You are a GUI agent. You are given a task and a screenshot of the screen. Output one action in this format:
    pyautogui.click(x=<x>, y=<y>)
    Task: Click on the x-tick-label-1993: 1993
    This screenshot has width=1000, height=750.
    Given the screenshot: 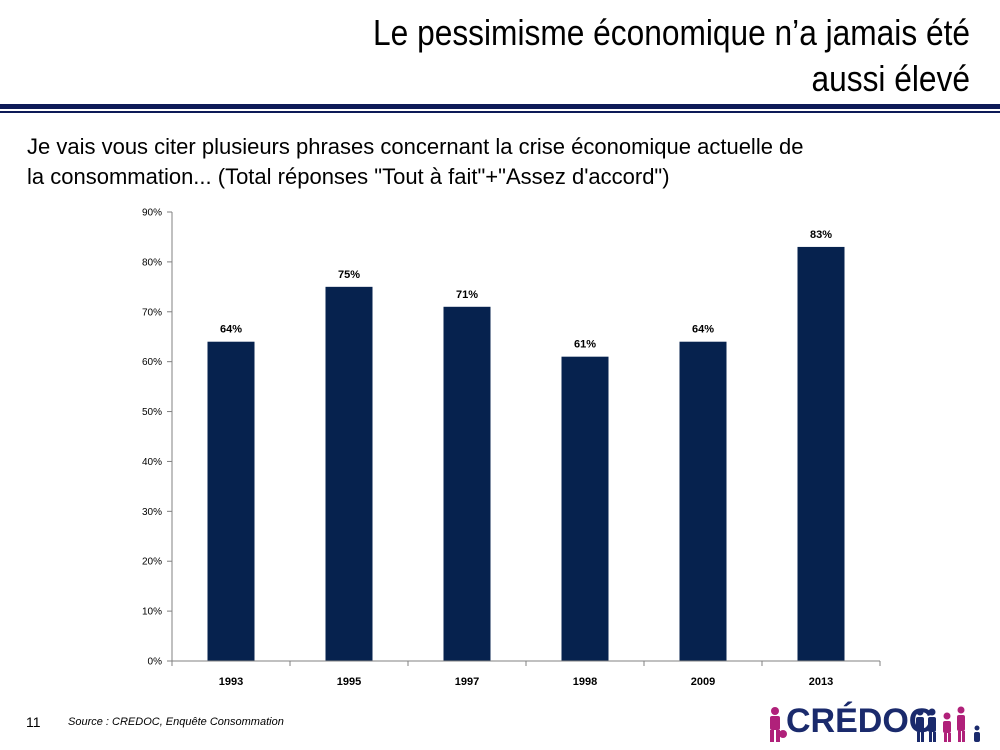 What is the action you would take?
    pyautogui.click(x=231, y=682)
    